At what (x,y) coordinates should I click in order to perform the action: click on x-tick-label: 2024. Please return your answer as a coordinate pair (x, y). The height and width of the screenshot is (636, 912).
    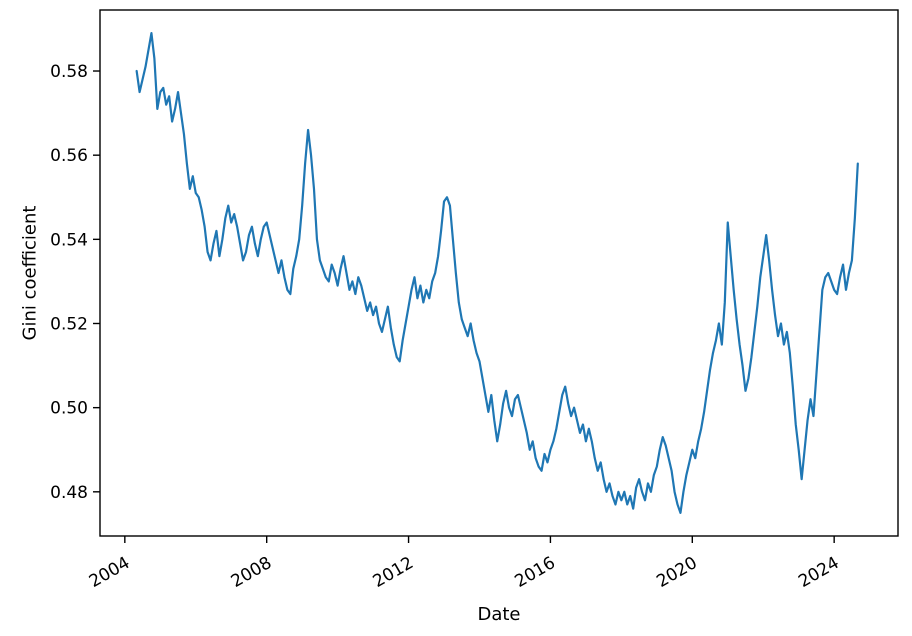
    Looking at the image, I should click on (818, 572).